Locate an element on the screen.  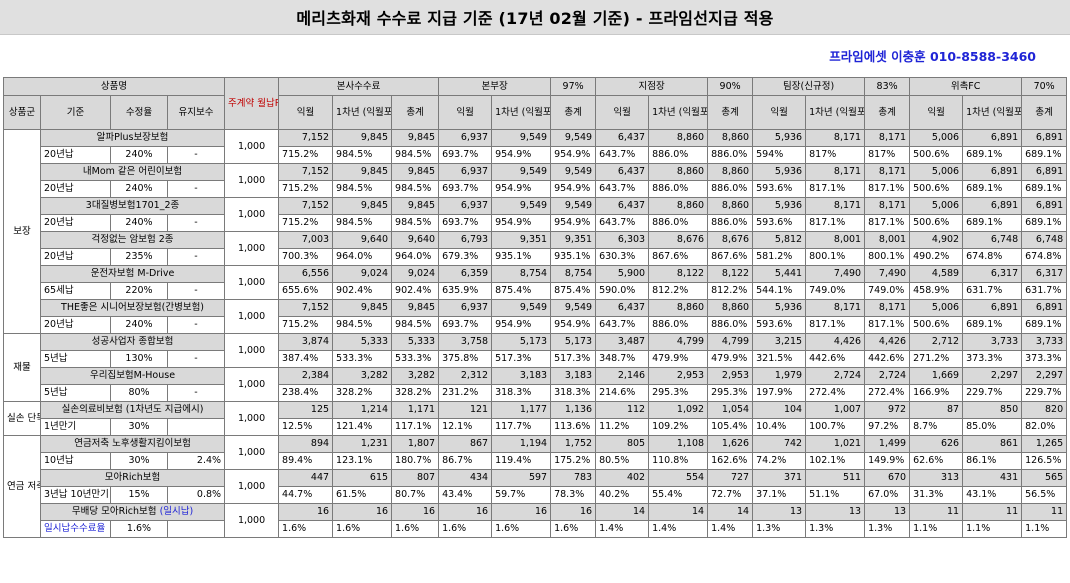
commission-amount: 8,001 is located at coordinates (835, 240).